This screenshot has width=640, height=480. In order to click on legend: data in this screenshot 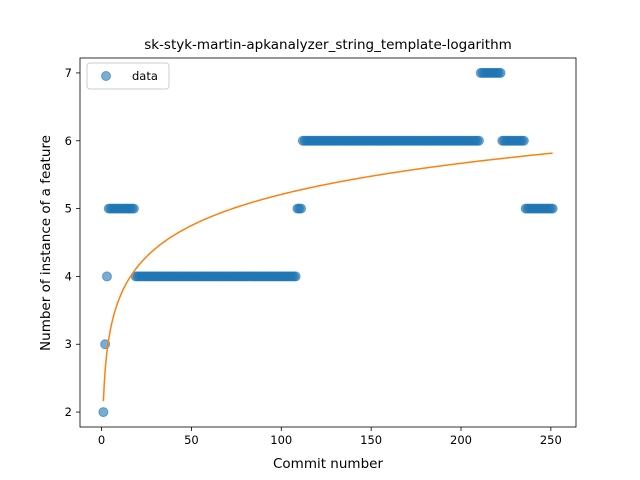, I will do `click(128, 76)`.